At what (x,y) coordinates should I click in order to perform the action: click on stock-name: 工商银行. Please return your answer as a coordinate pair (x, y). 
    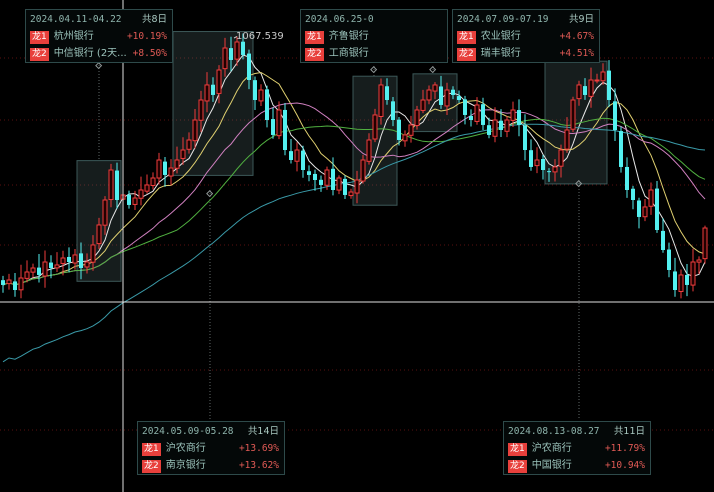
    Looking at the image, I should click on (348, 53).